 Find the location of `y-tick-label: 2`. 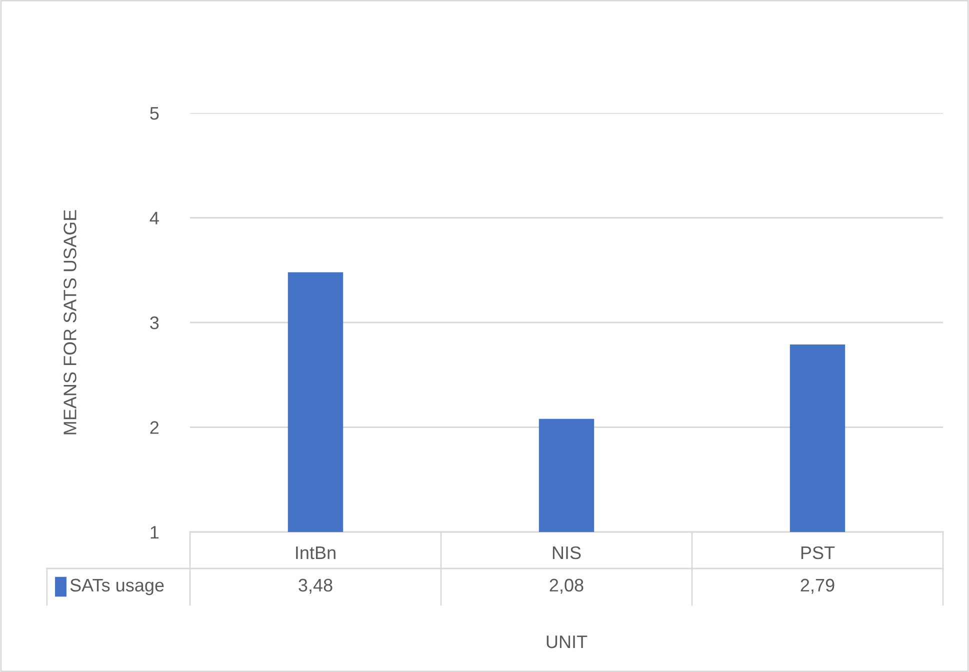

y-tick-label: 2 is located at coordinates (154, 427).